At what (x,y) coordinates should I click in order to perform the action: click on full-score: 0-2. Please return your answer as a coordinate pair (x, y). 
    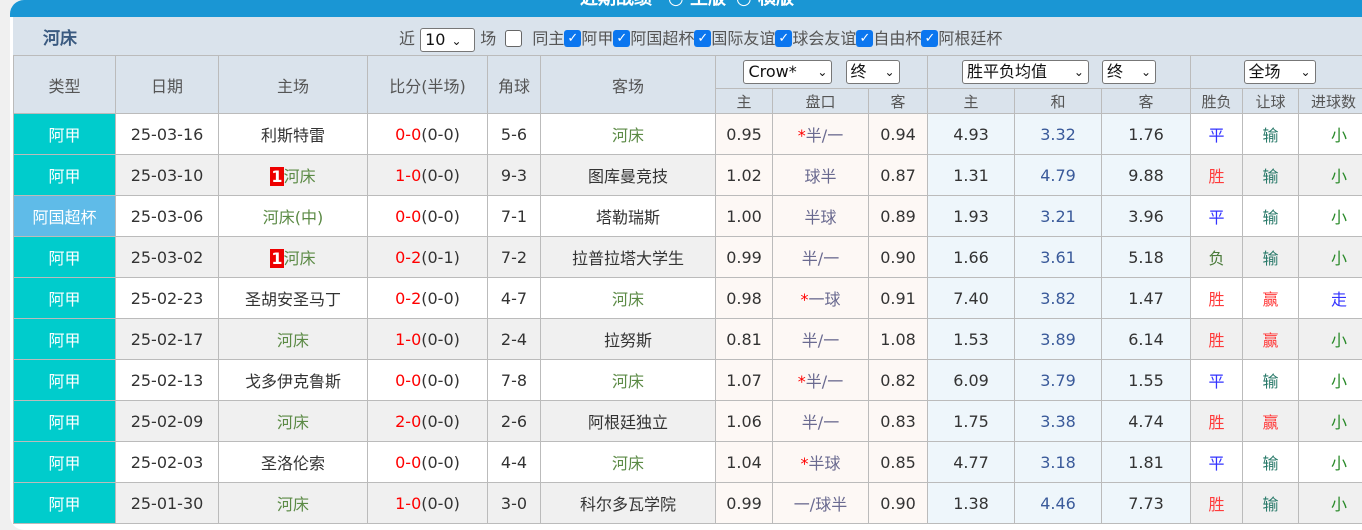
    Looking at the image, I should click on (408, 298).